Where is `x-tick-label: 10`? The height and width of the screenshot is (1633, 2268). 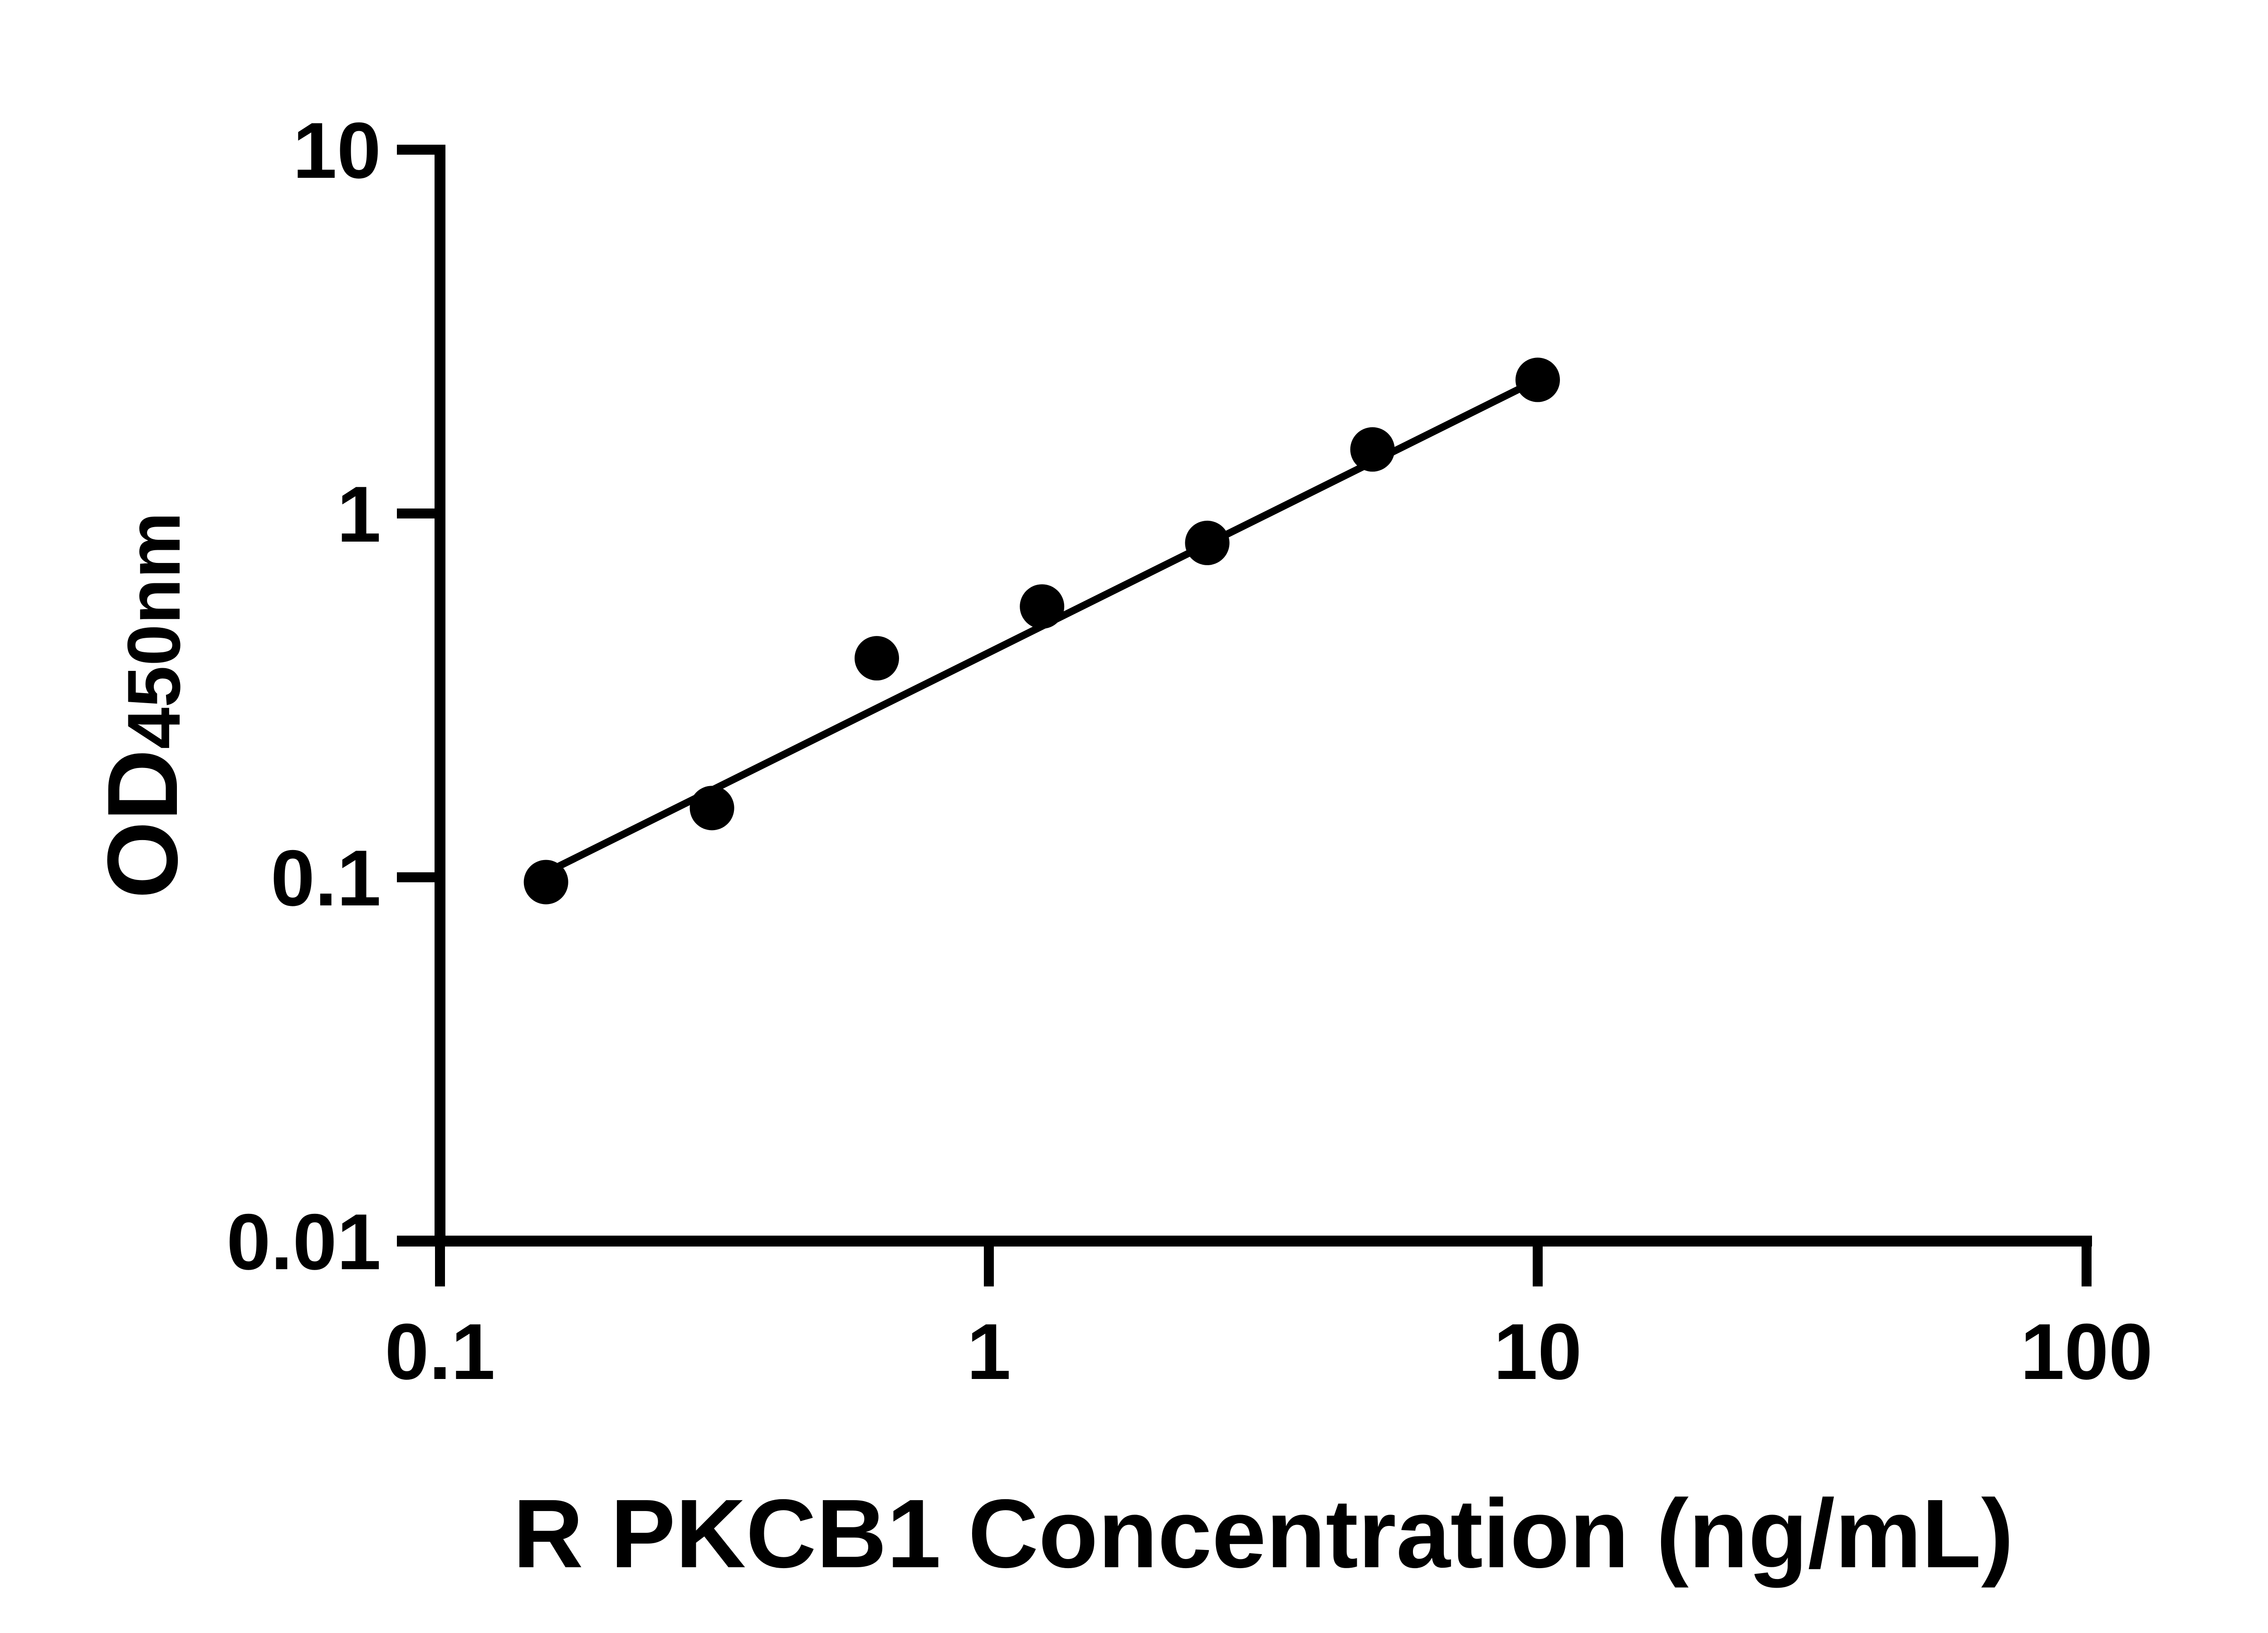
x-tick-label: 10 is located at coordinates (1538, 1352).